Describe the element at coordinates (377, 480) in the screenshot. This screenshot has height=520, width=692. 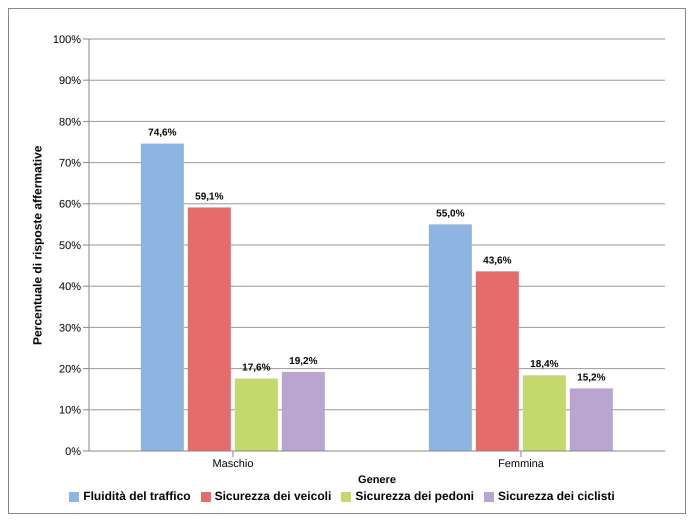
I see `x-axis-title: Genere` at that location.